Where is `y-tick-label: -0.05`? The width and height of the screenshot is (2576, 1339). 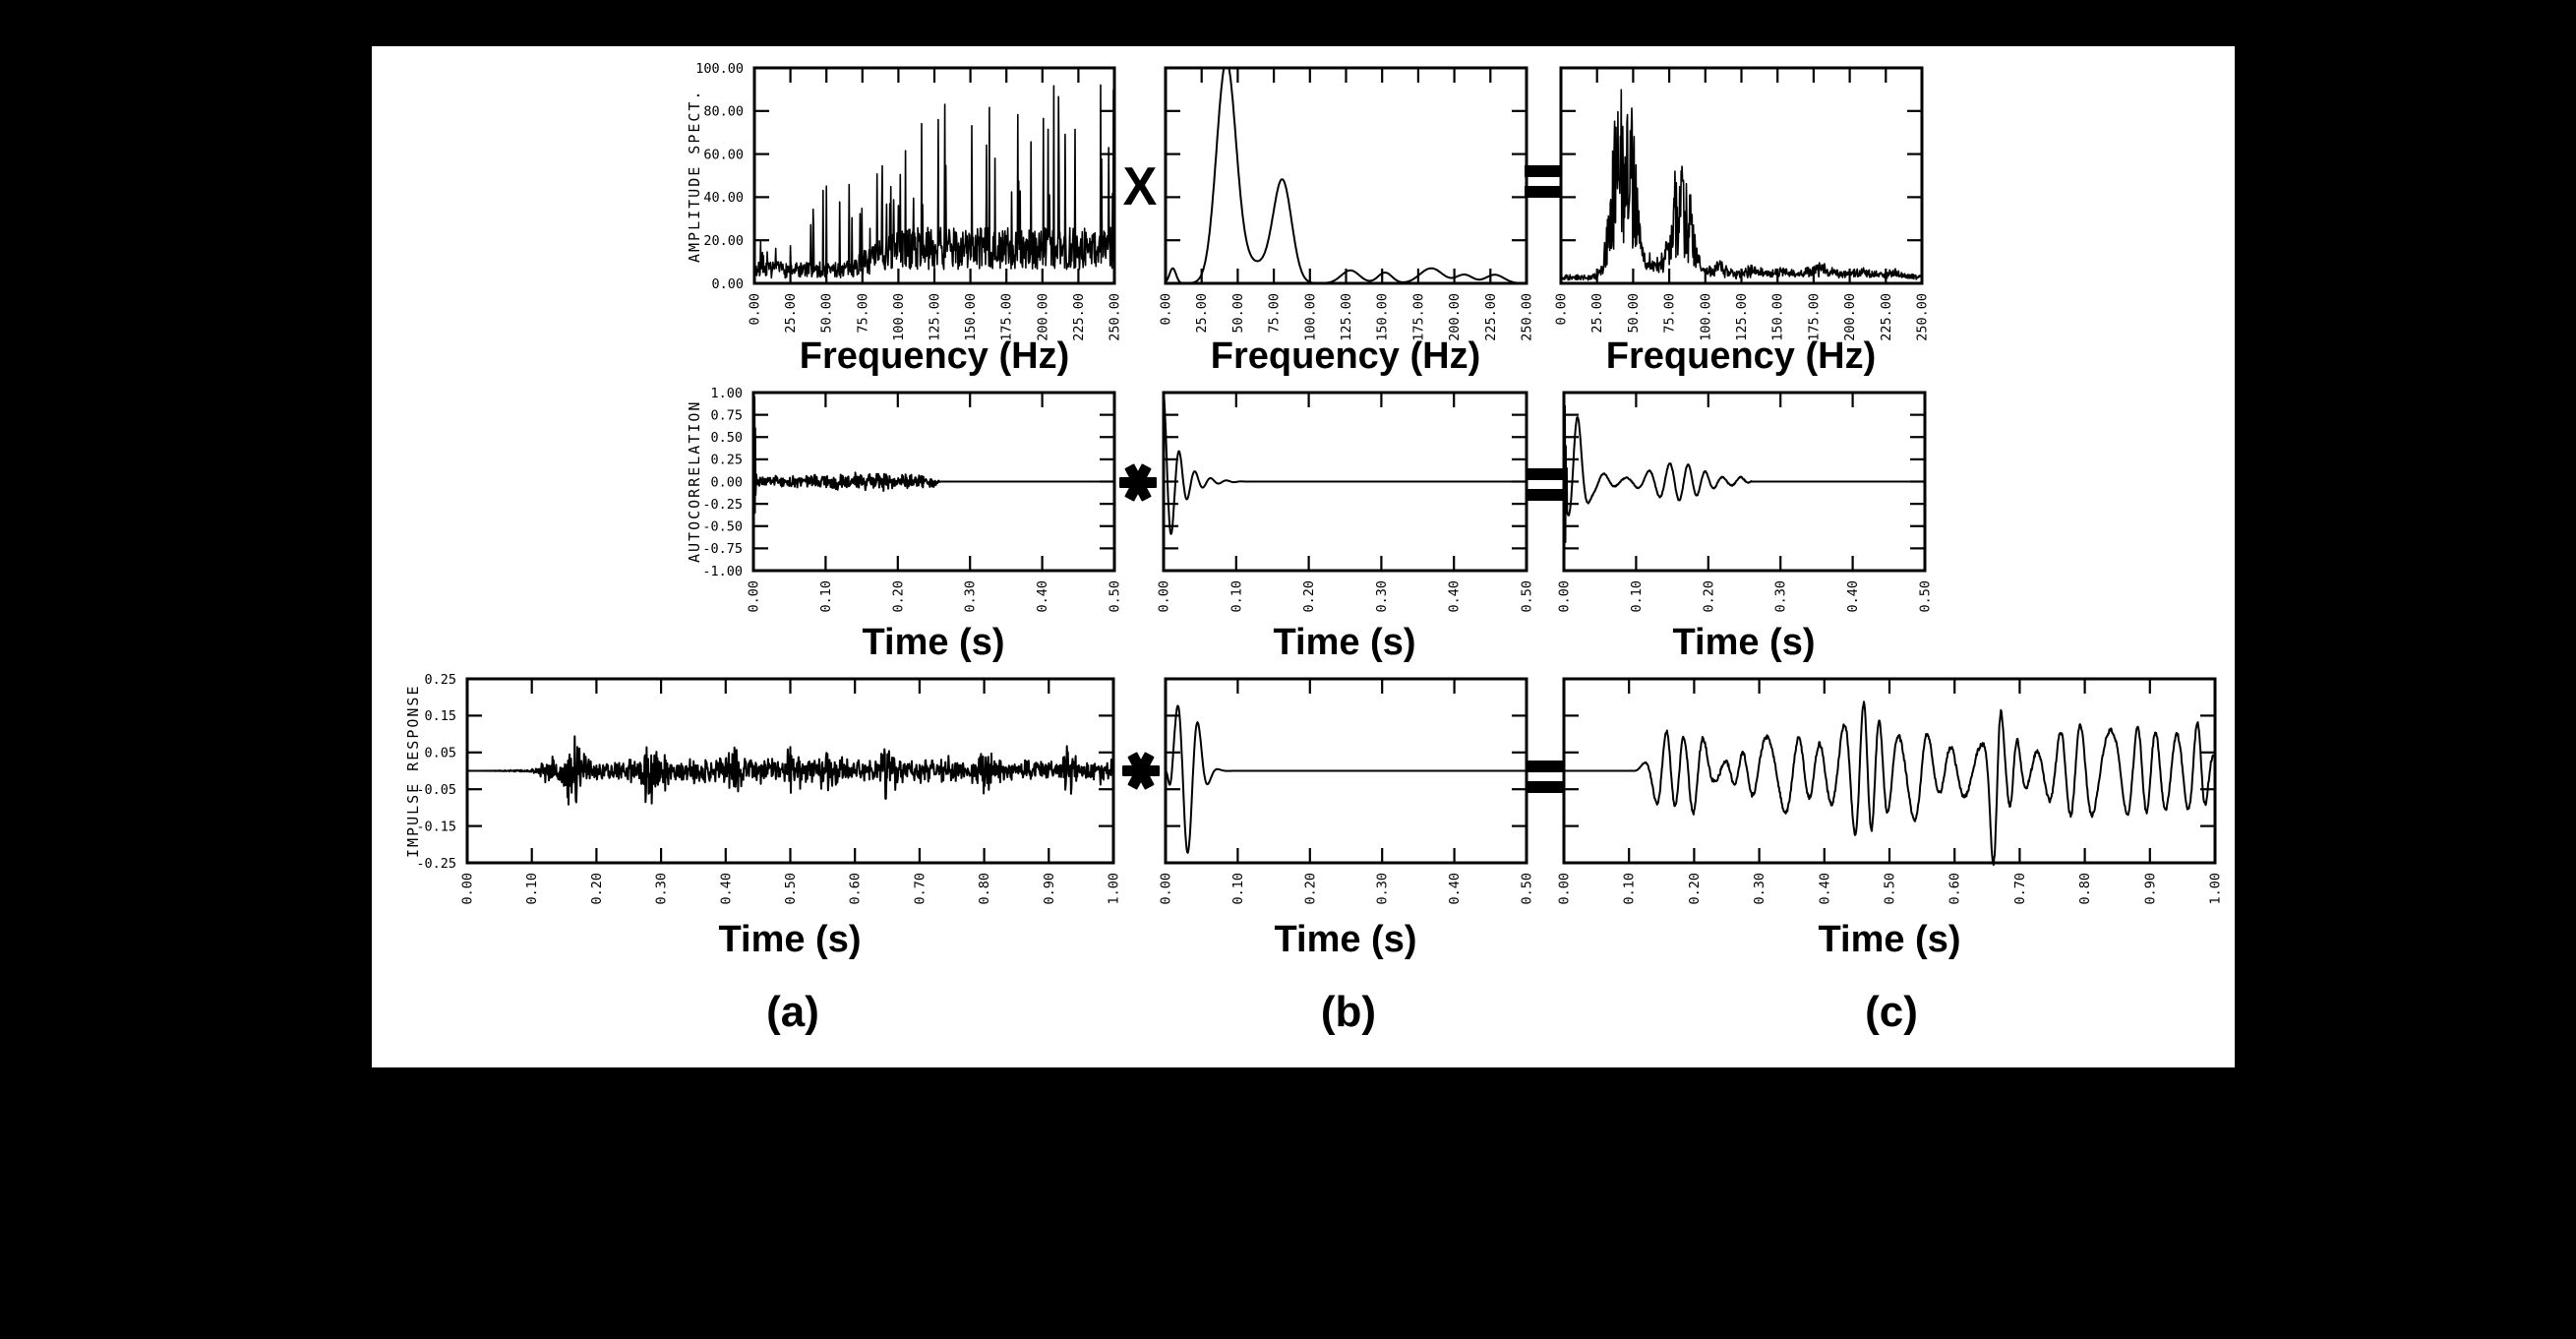
y-tick-label: -0.05 is located at coordinates (436, 790).